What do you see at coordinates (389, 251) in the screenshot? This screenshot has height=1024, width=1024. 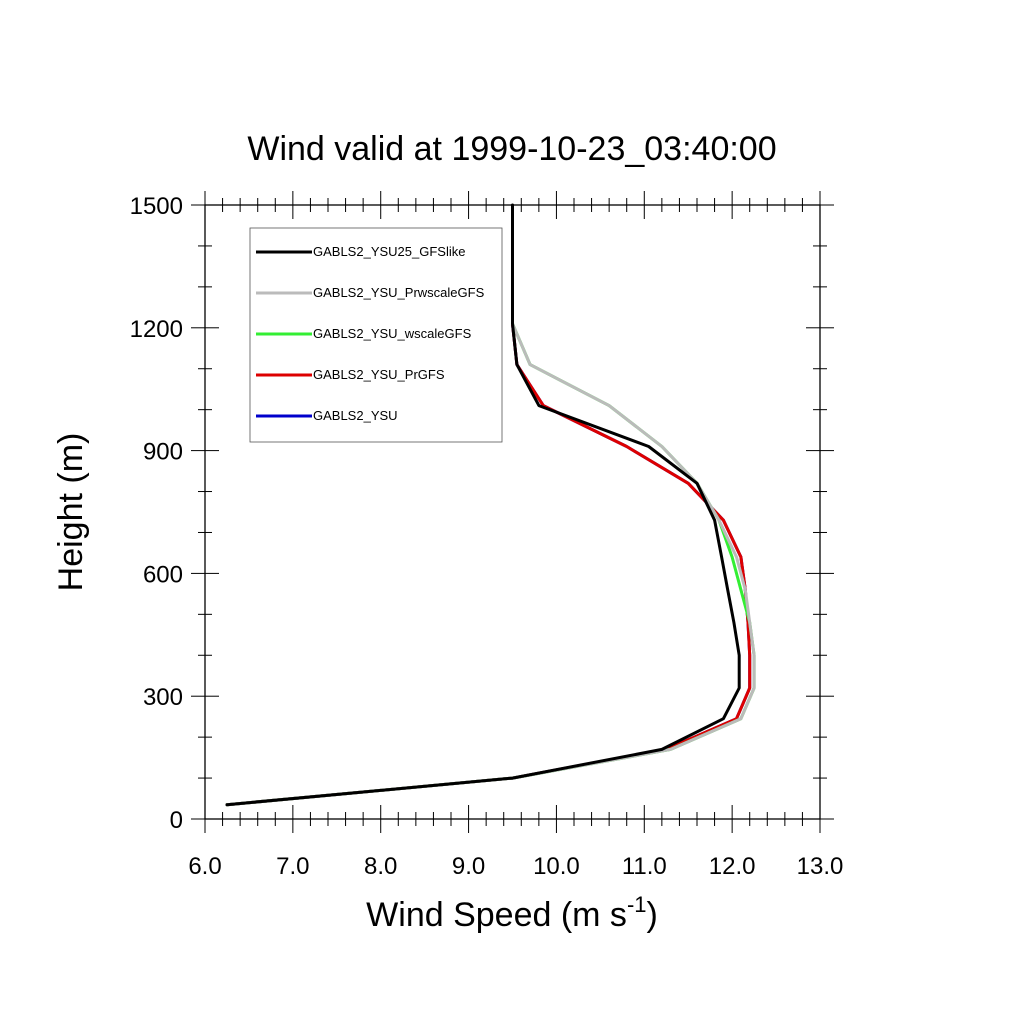 I see `legend-entry-label: GABLS2_YSU25_GFSlike` at bounding box center [389, 251].